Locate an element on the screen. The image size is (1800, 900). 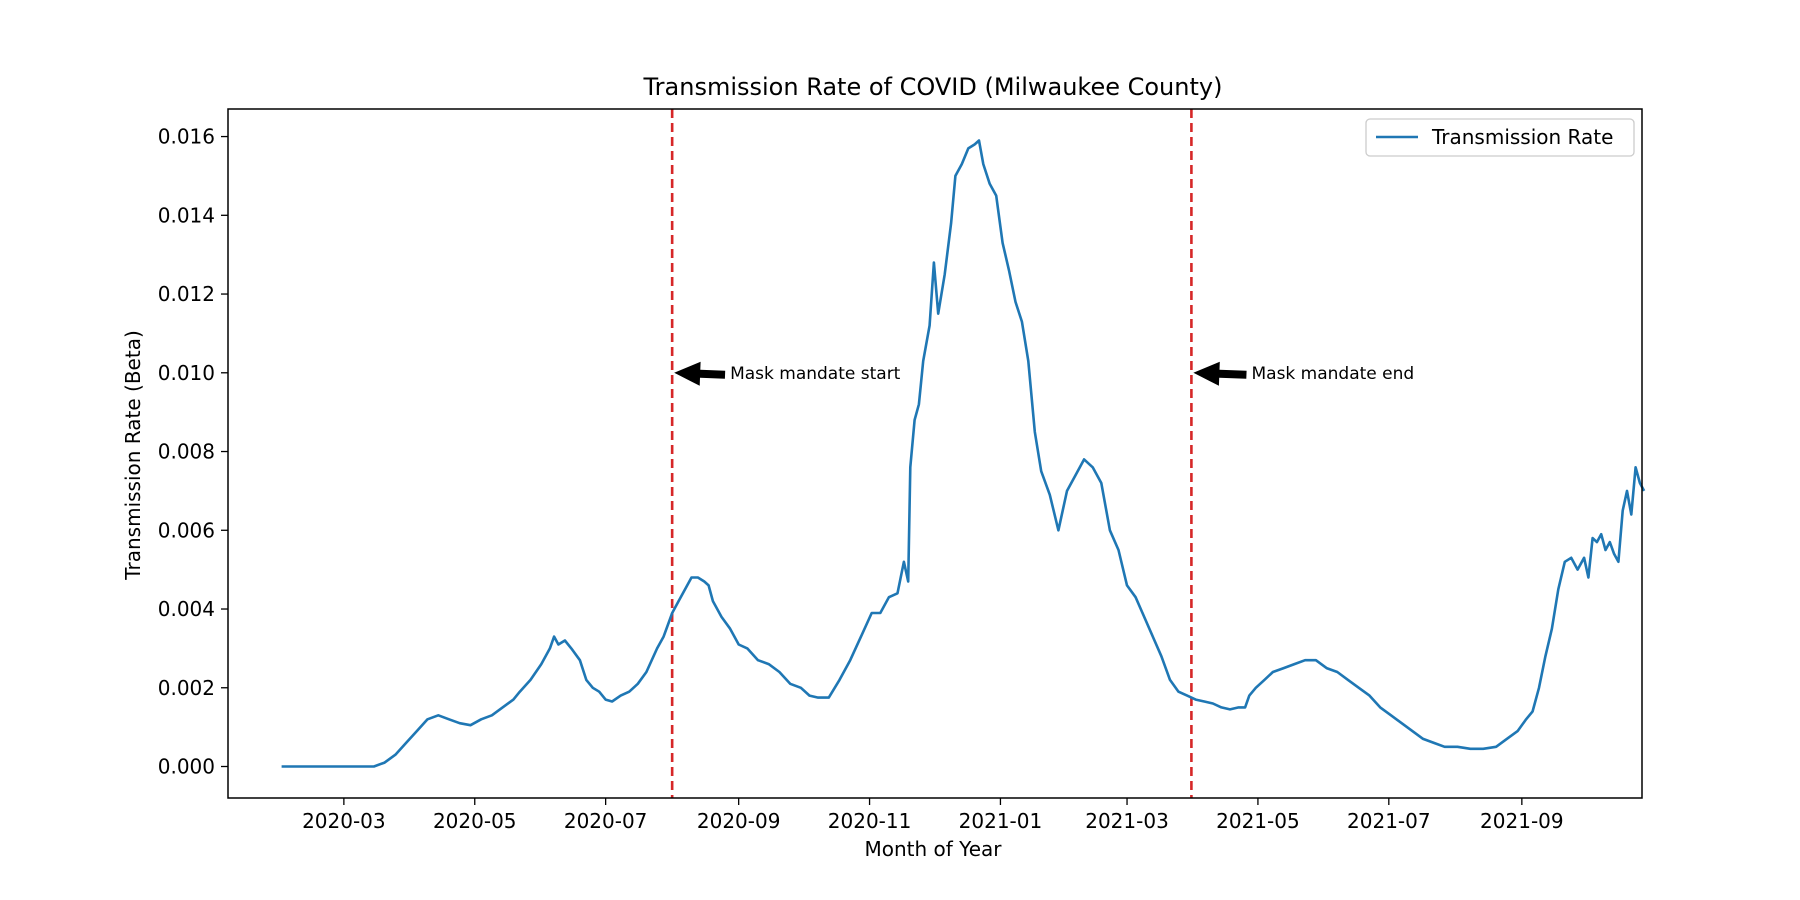
y-tick-label: 0.006 is located at coordinates (186, 530).